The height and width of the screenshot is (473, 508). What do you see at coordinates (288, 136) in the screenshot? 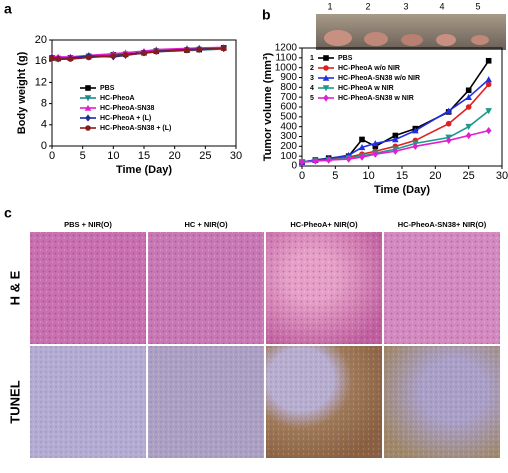
I see `y-tick-label: 300` at bounding box center [288, 136].